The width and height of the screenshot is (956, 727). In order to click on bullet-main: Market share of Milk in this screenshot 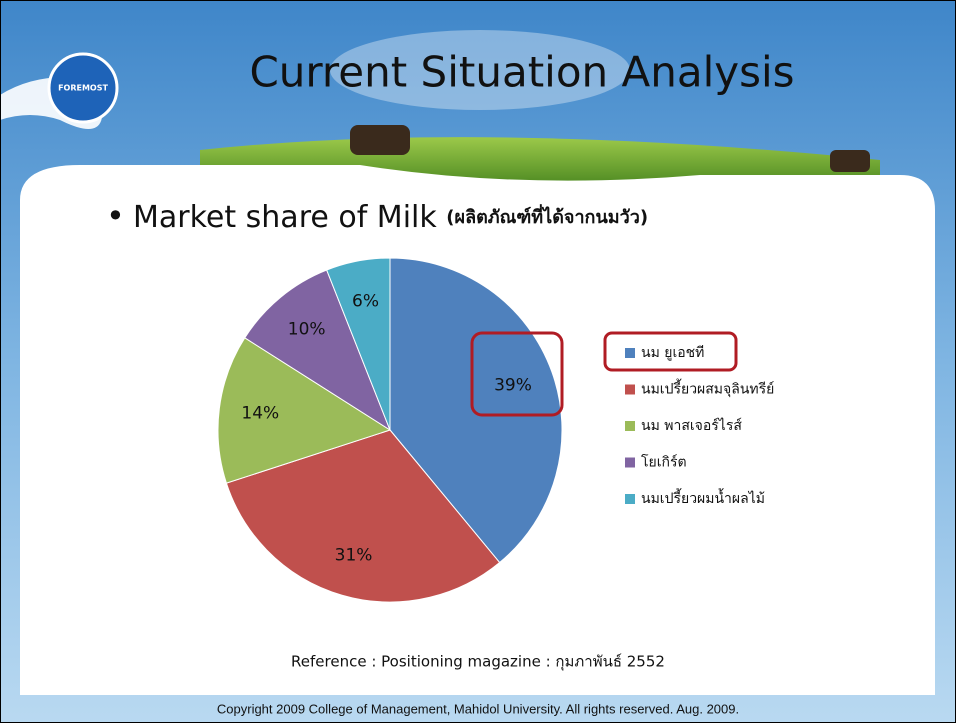, I will do `click(285, 217)`.